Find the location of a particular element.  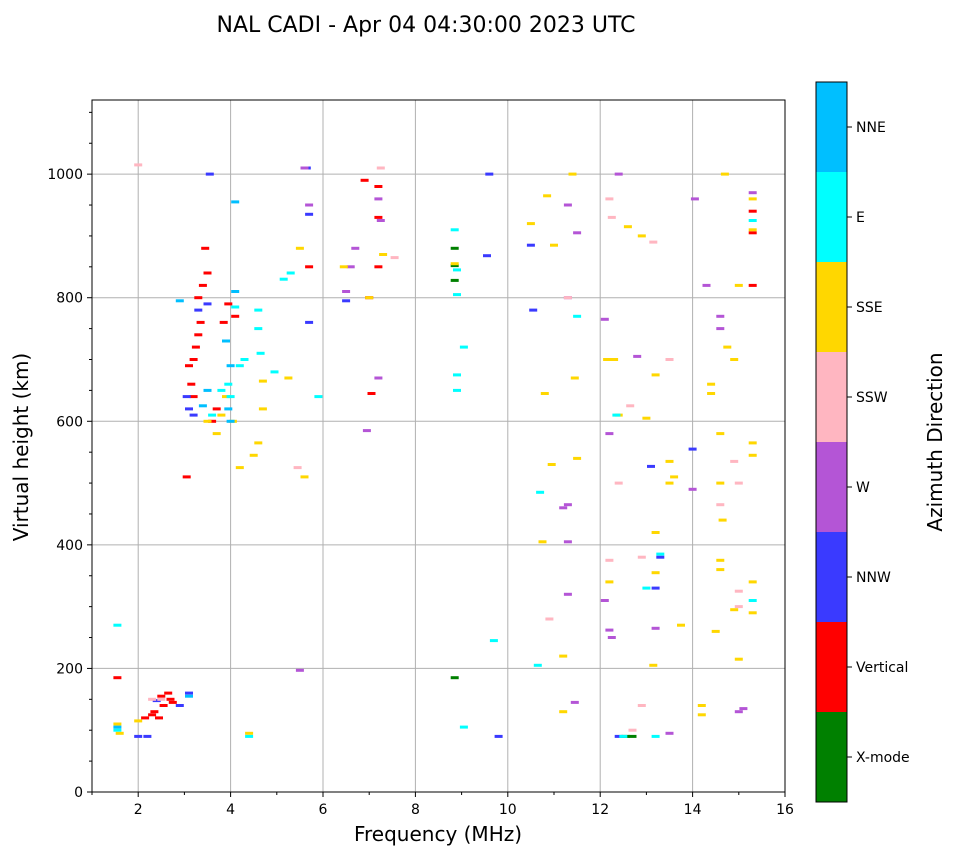

colorbar-tick-label: NNW is located at coordinates (873, 578).